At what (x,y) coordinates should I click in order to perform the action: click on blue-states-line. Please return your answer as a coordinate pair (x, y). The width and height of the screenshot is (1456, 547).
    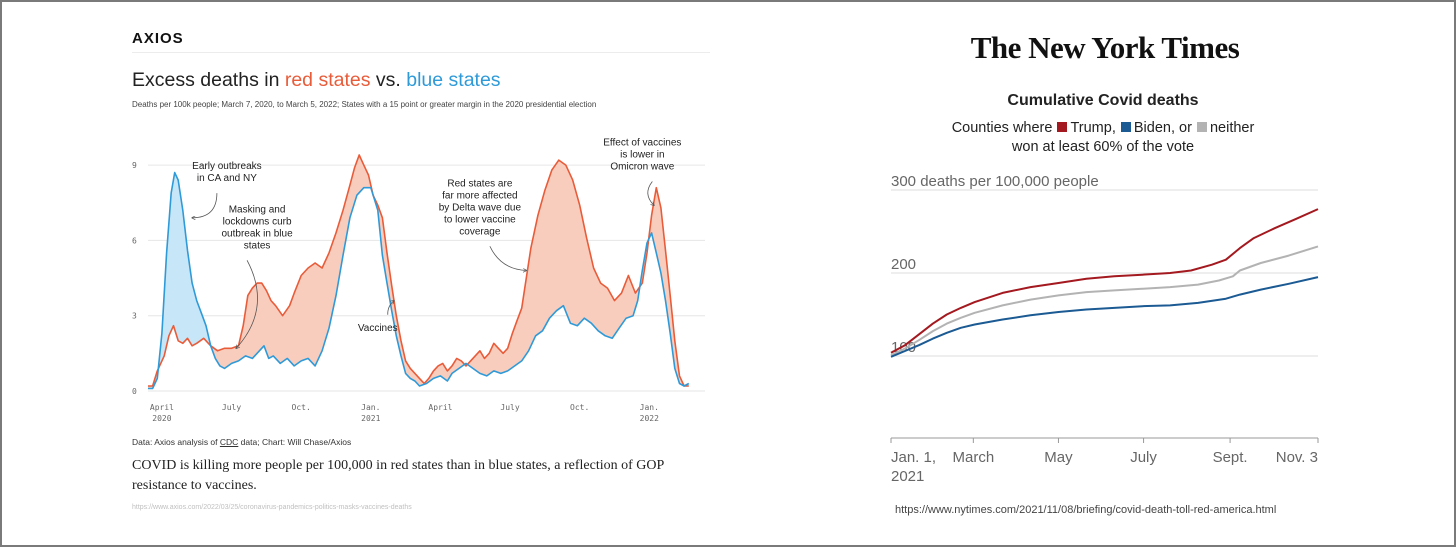
    Looking at the image, I should click on (419, 280).